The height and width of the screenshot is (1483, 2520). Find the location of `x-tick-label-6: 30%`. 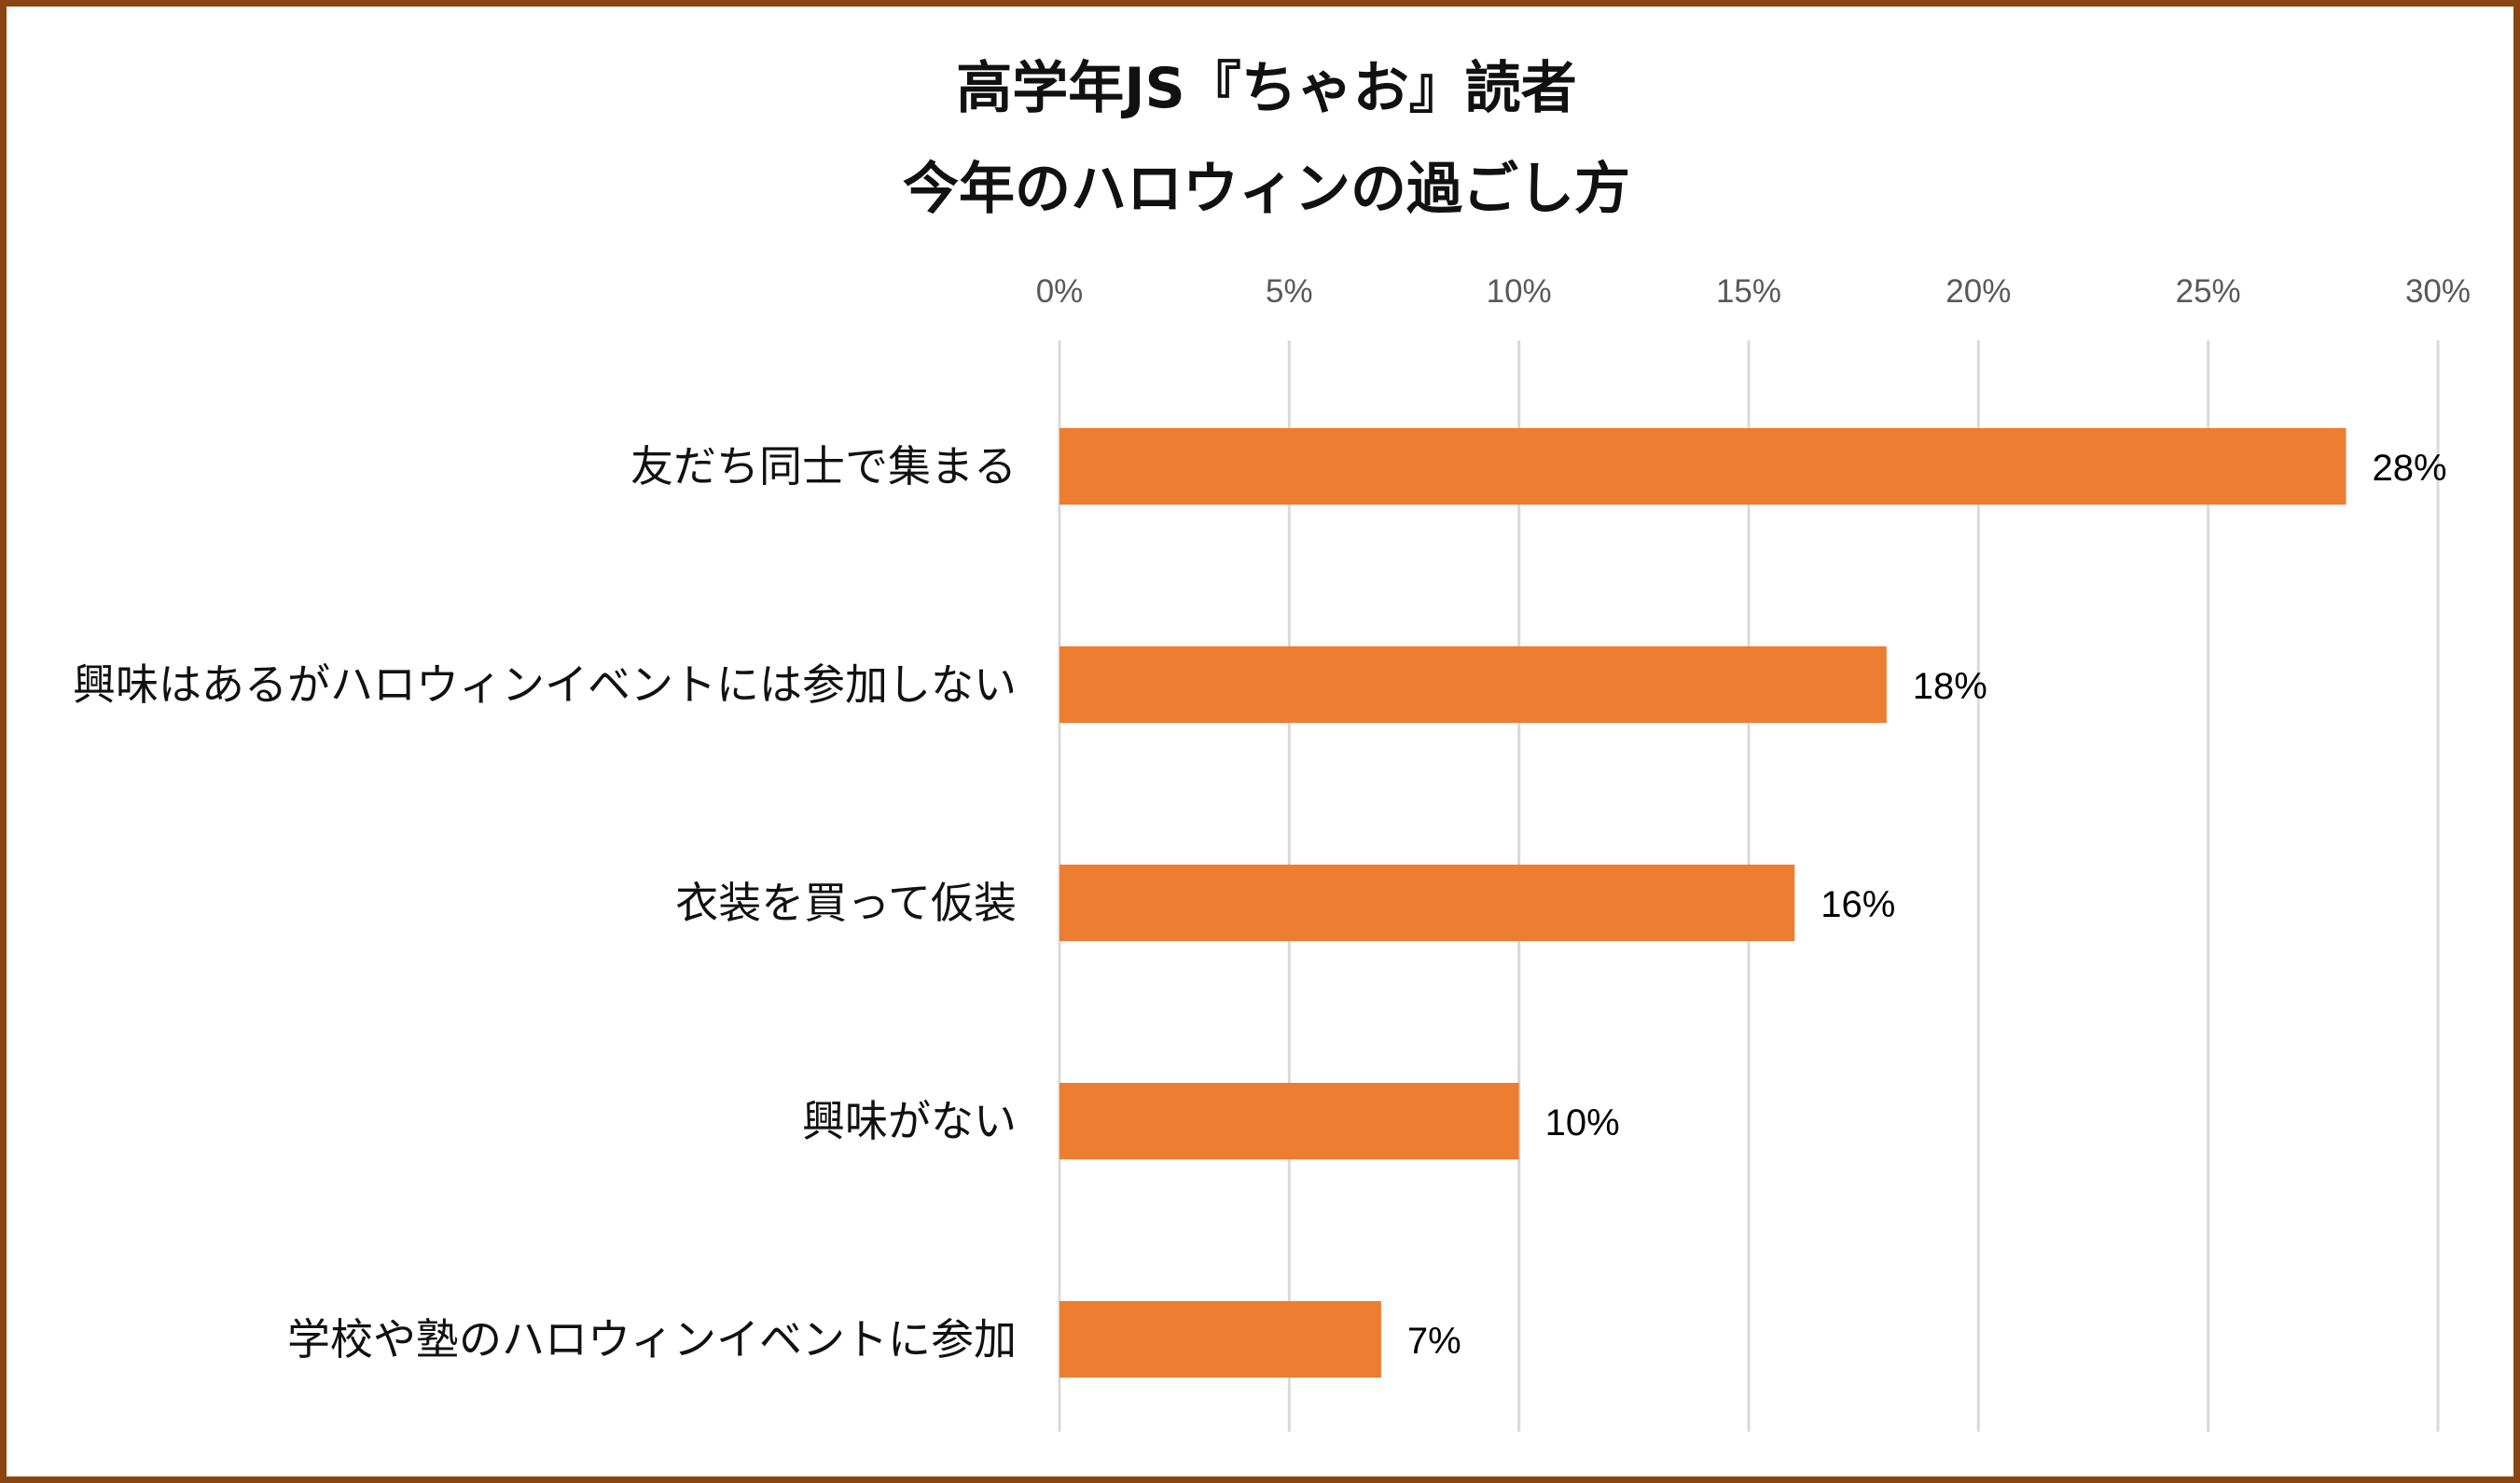

x-tick-label-6: 30% is located at coordinates (2438, 291).